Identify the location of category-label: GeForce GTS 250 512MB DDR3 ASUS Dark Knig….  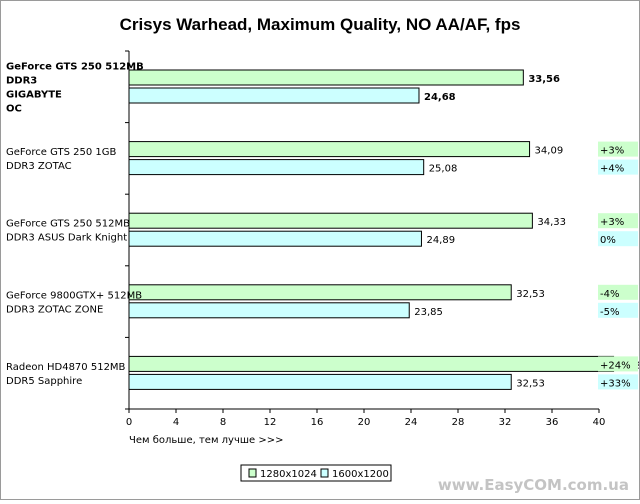
(68, 231).